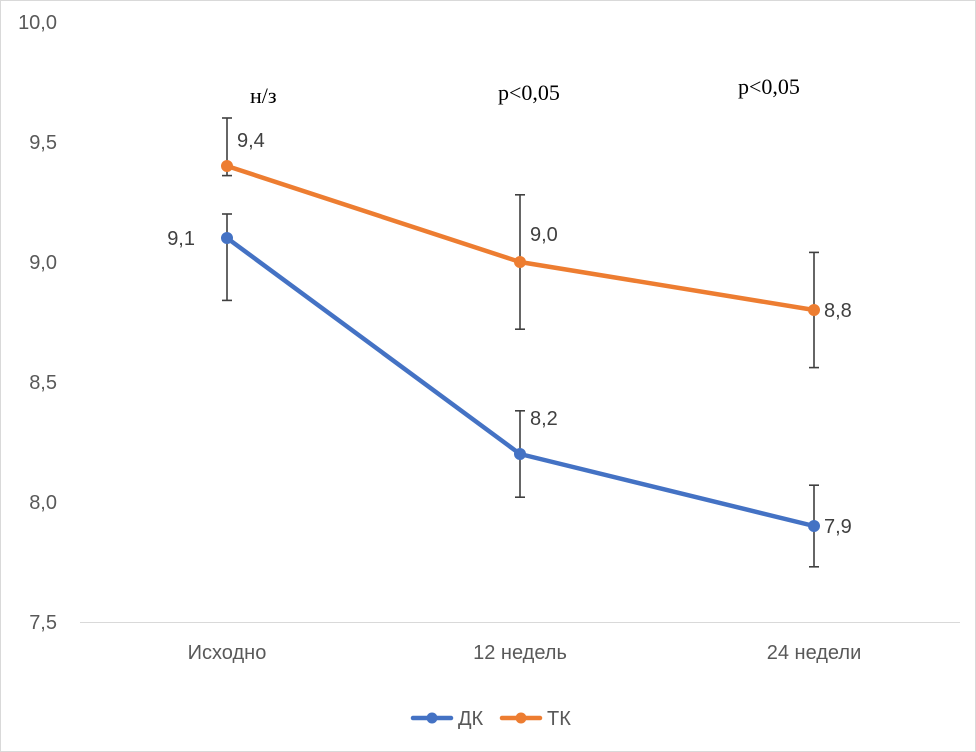 This screenshot has width=976, height=752. I want to click on y-tick-label: 9,0, so click(43, 263).